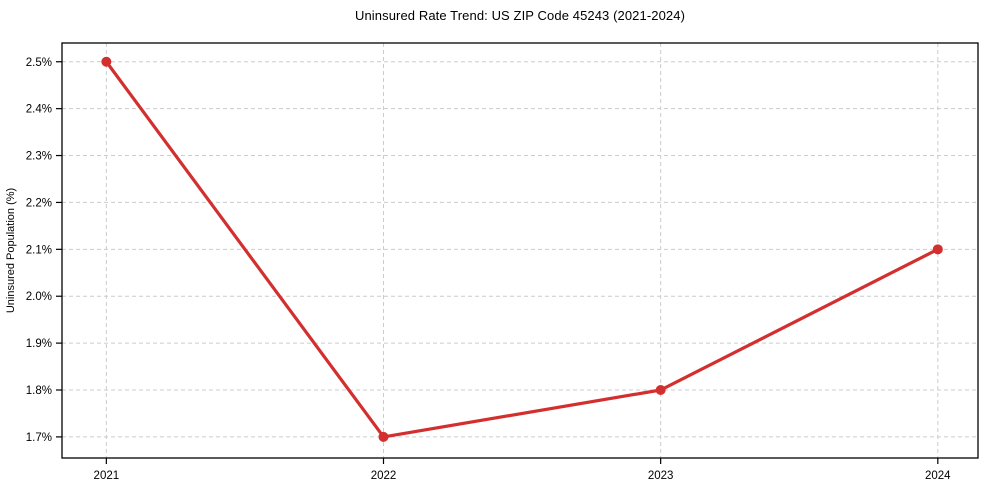  I want to click on y-tick-label: 2.4%, so click(39, 110).